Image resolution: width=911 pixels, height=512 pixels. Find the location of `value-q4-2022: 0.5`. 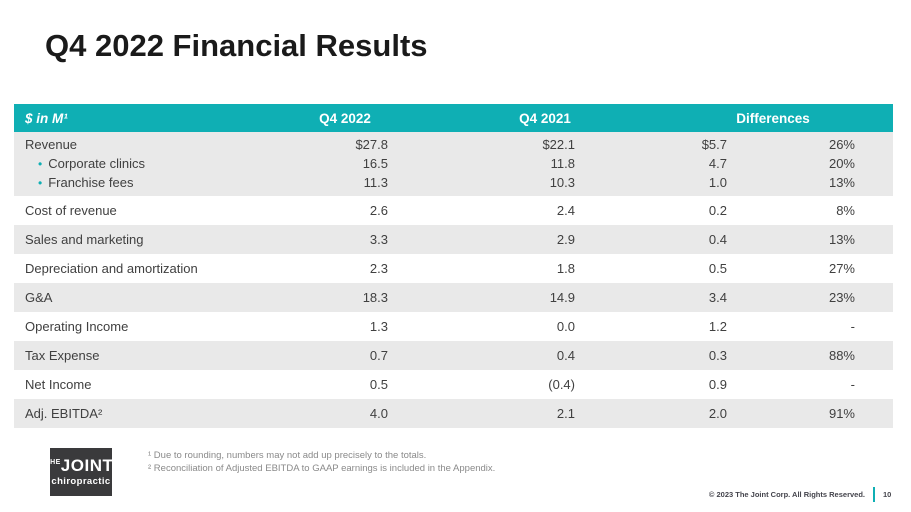

value-q4-2022: 0.5 is located at coordinates (378, 384).